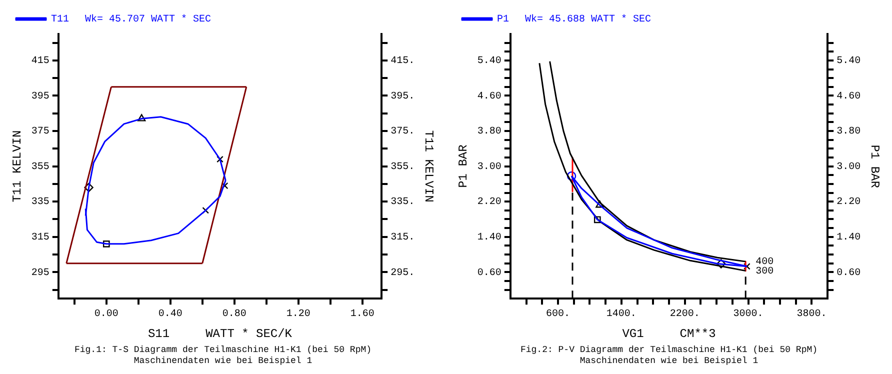 The height and width of the screenshot is (374, 892). I want to click on y2-tick-label: 2.20, so click(848, 202).